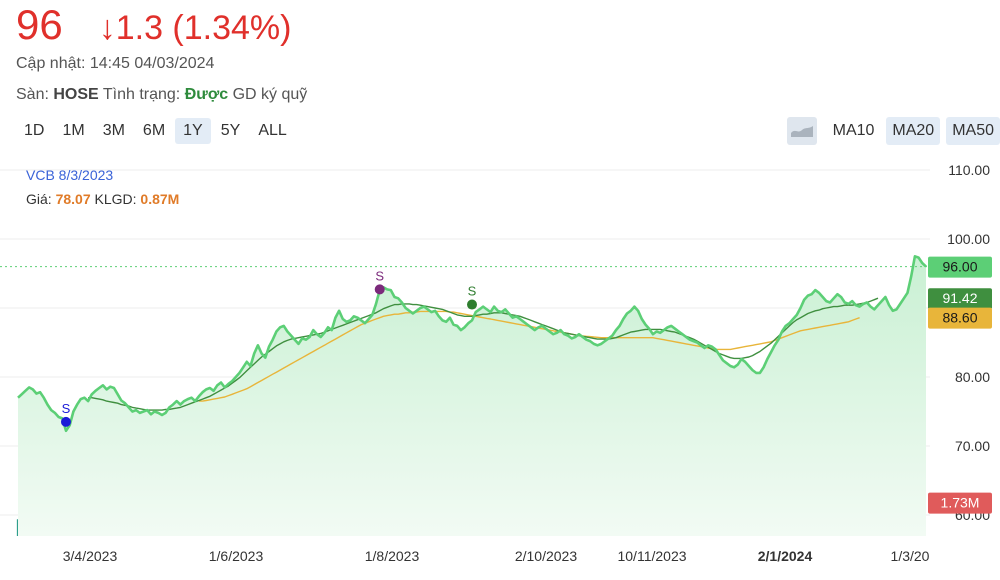  I want to click on y-tick-label: 70.00, so click(972, 446).